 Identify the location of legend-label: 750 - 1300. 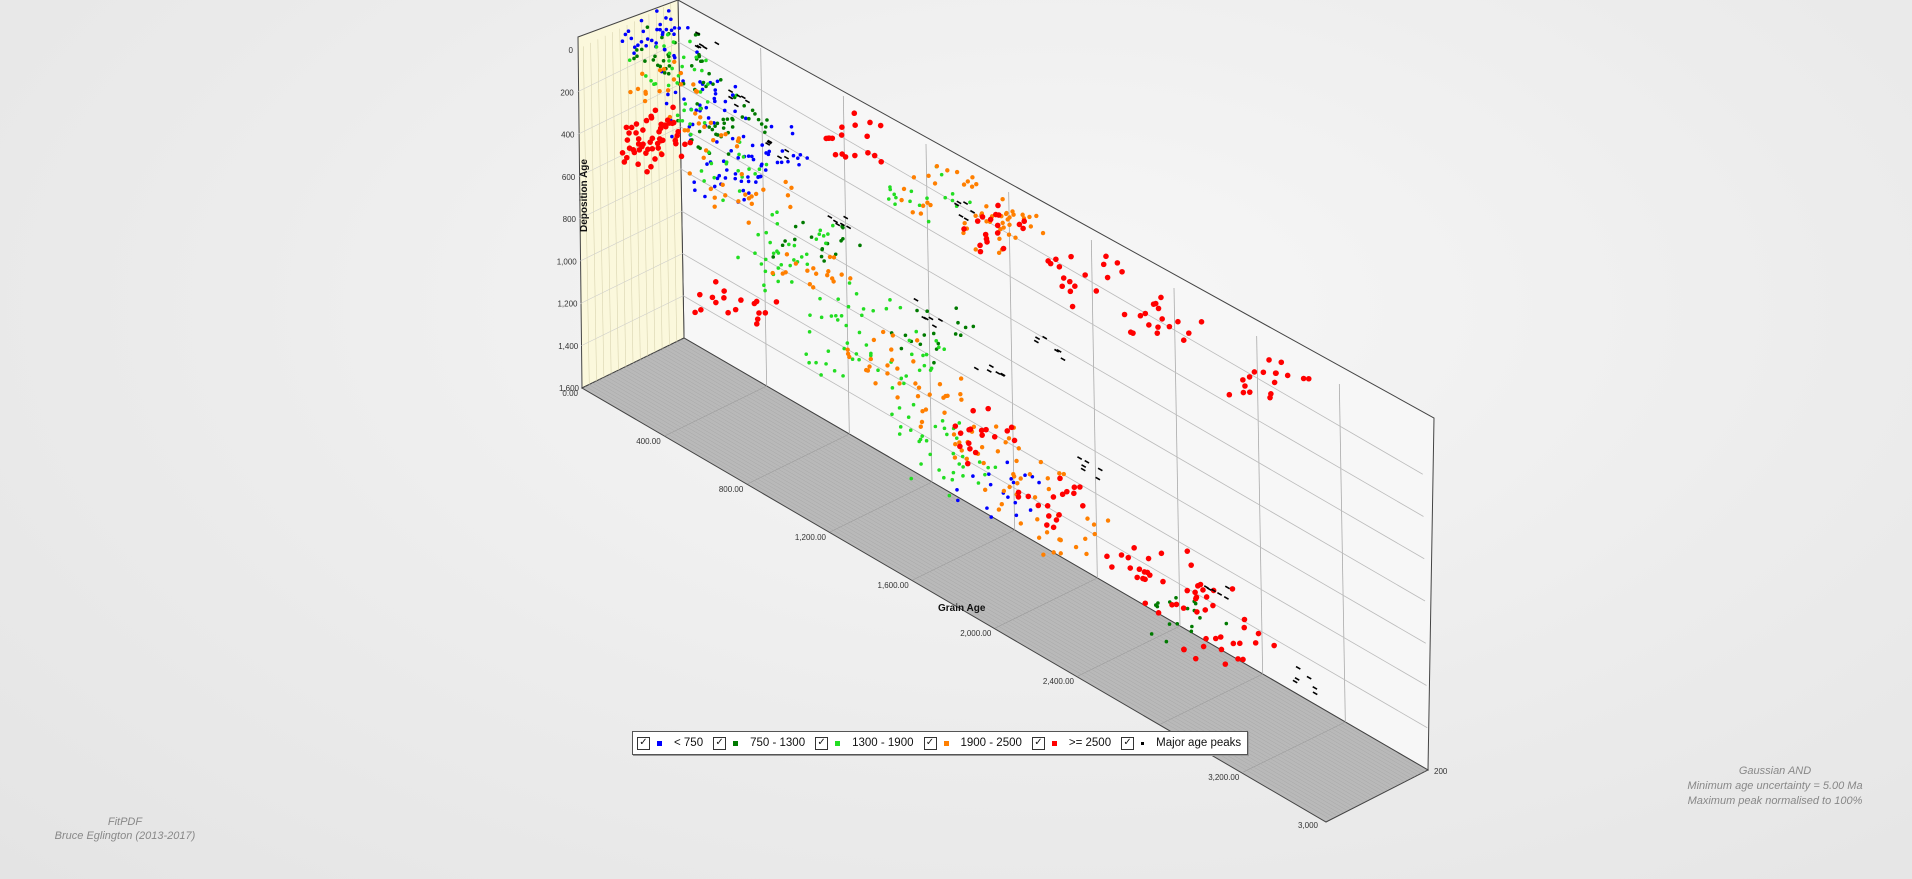
(778, 743).